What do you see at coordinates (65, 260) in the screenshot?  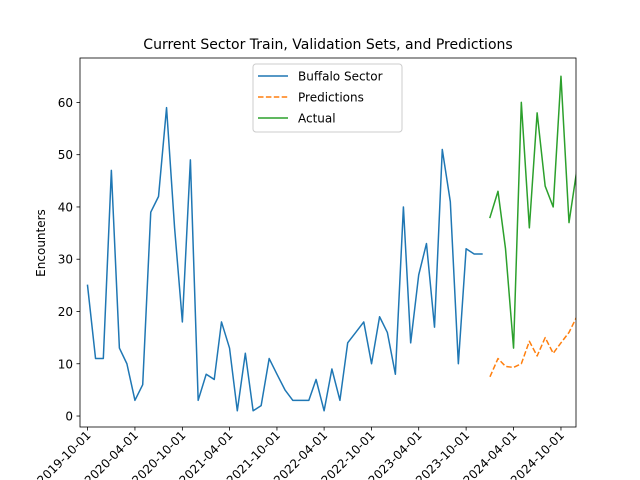 I see `y-tick-label: 30` at bounding box center [65, 260].